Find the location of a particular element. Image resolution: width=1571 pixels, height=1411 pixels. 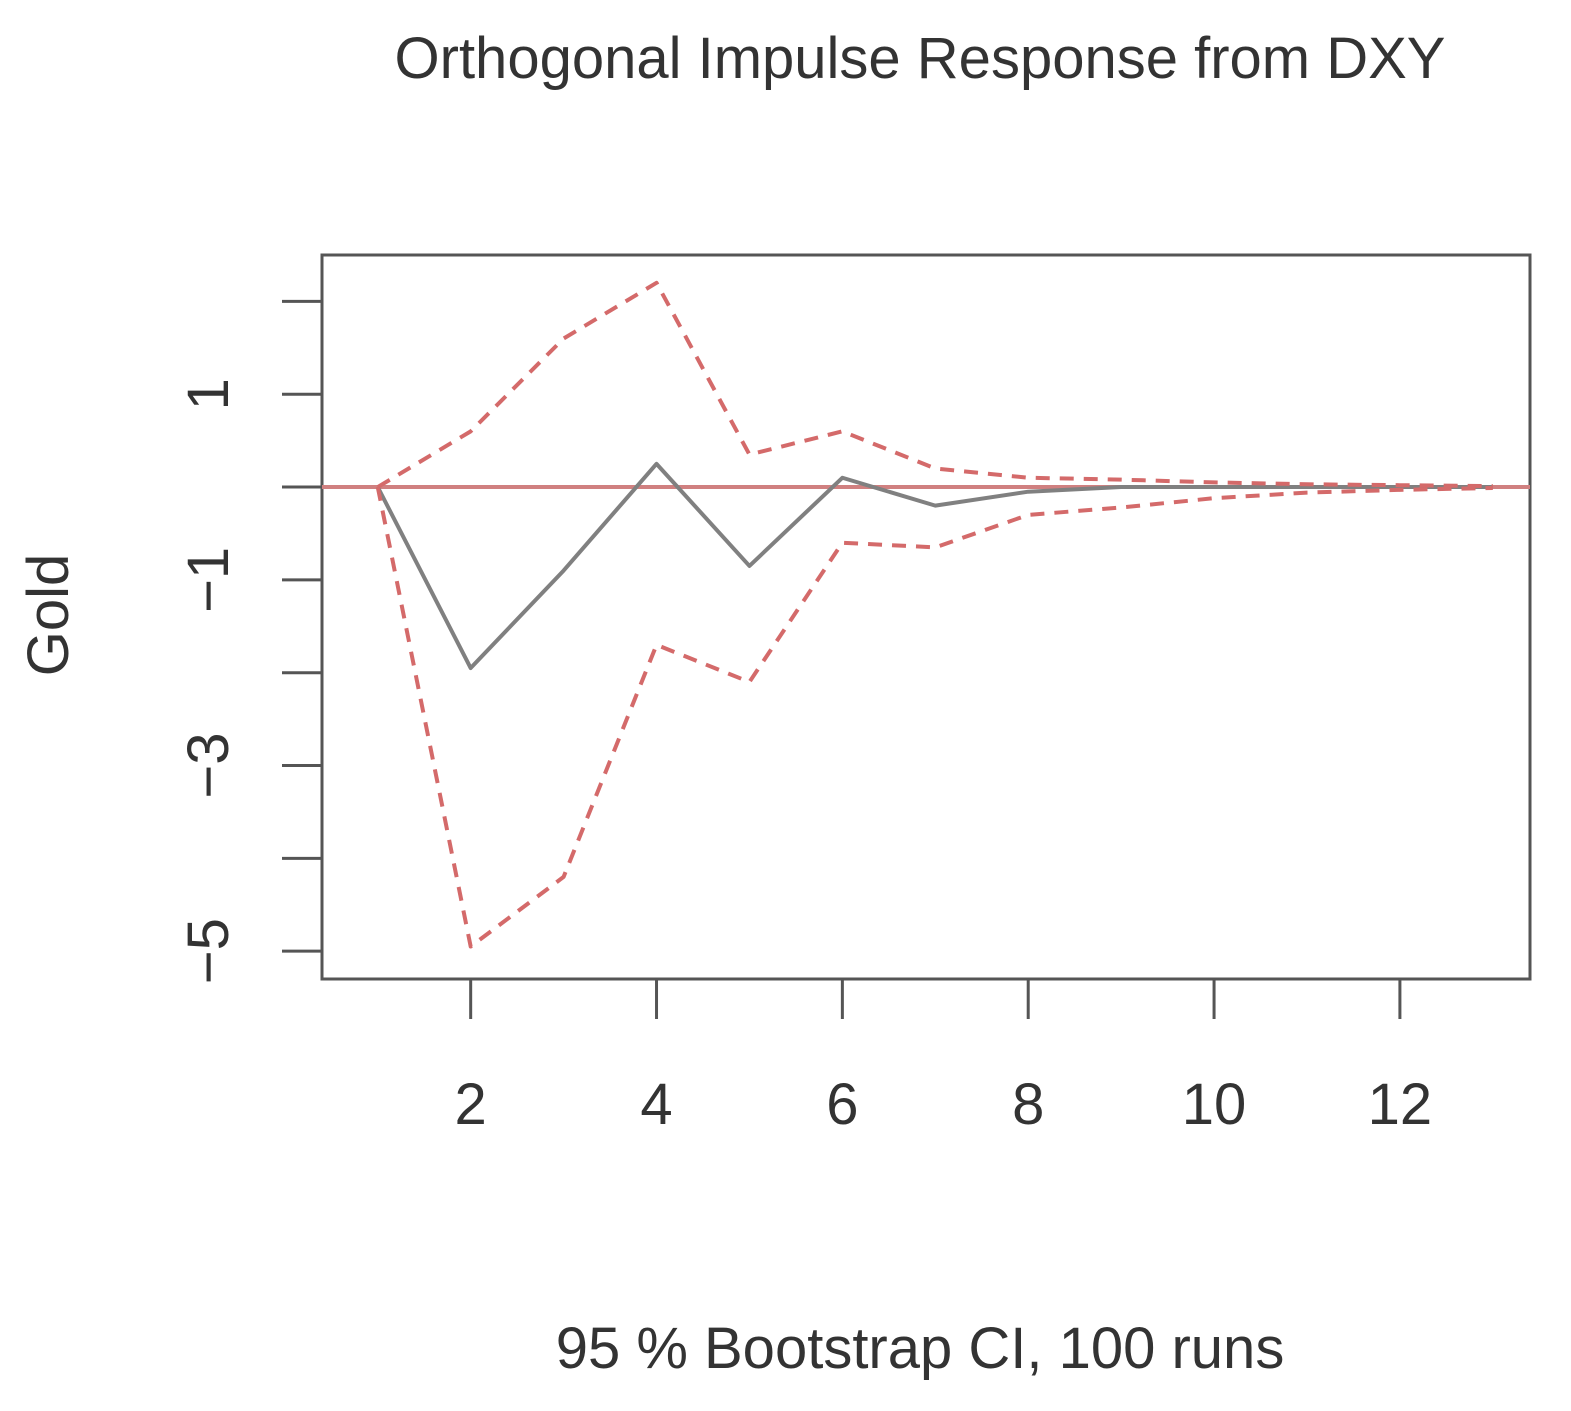

series-line-upper is located at coordinates (934, 384).